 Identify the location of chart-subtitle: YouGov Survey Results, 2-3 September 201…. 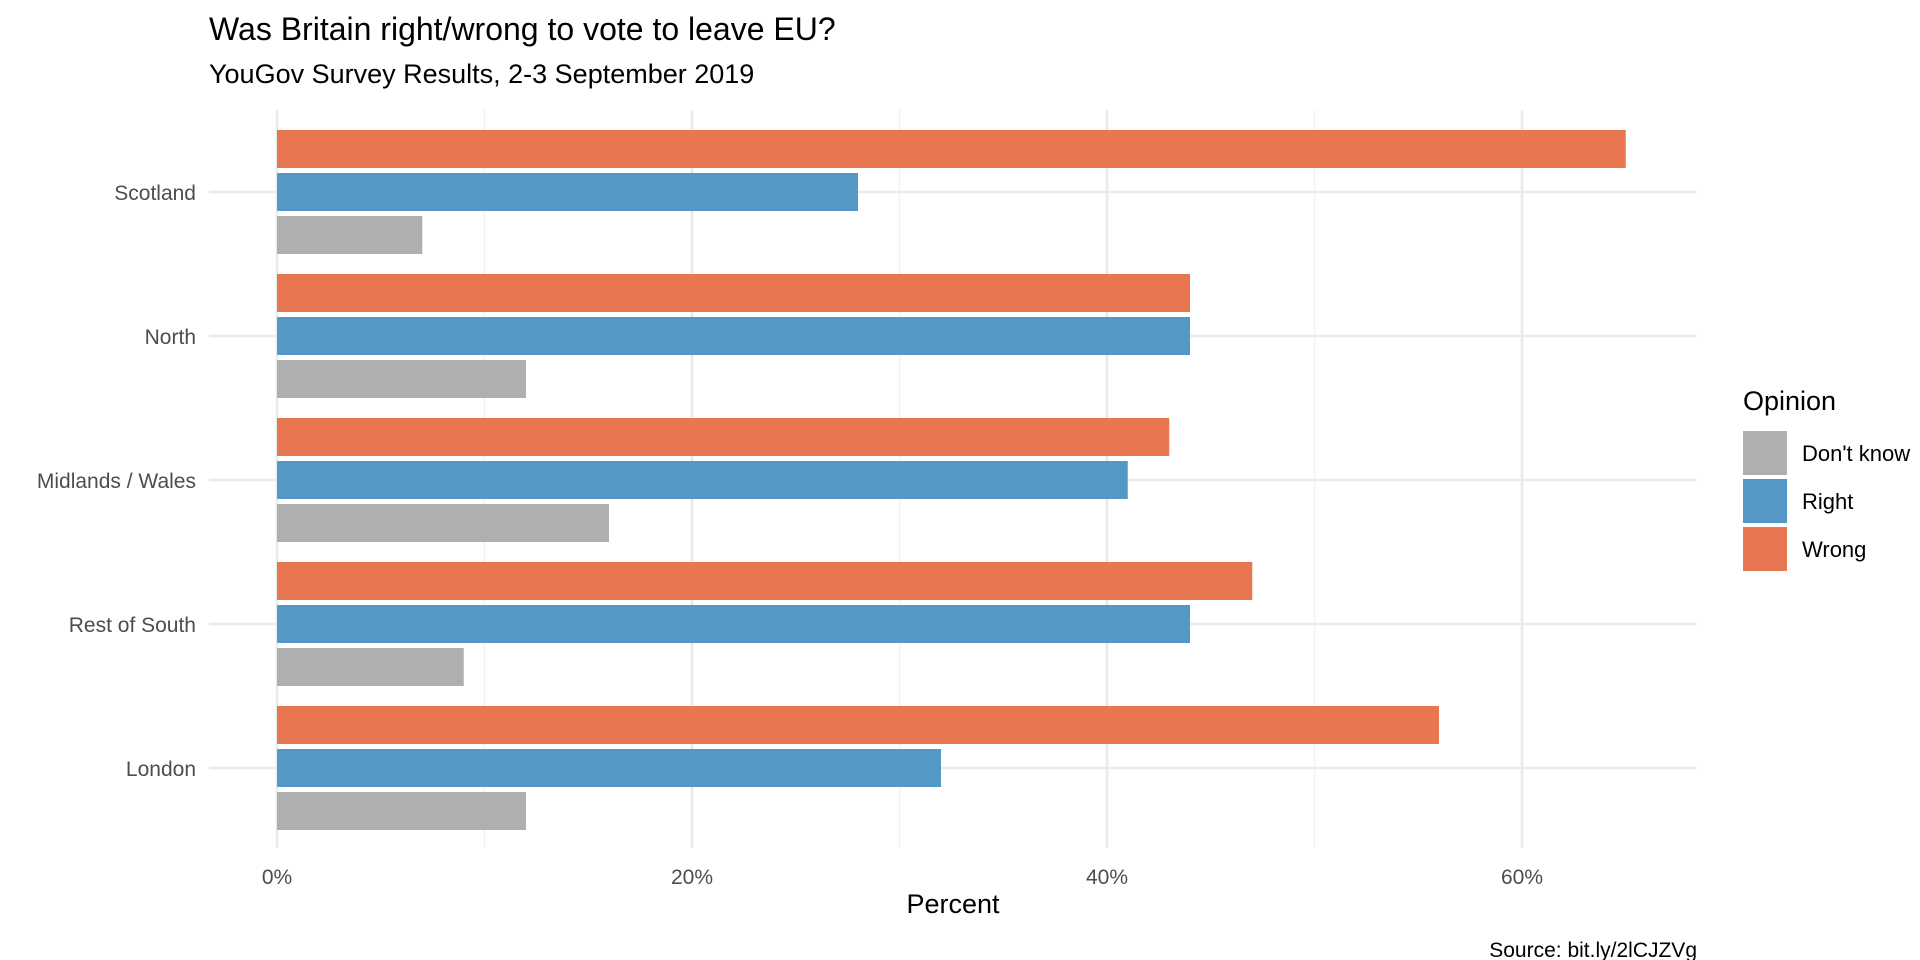
(481, 74).